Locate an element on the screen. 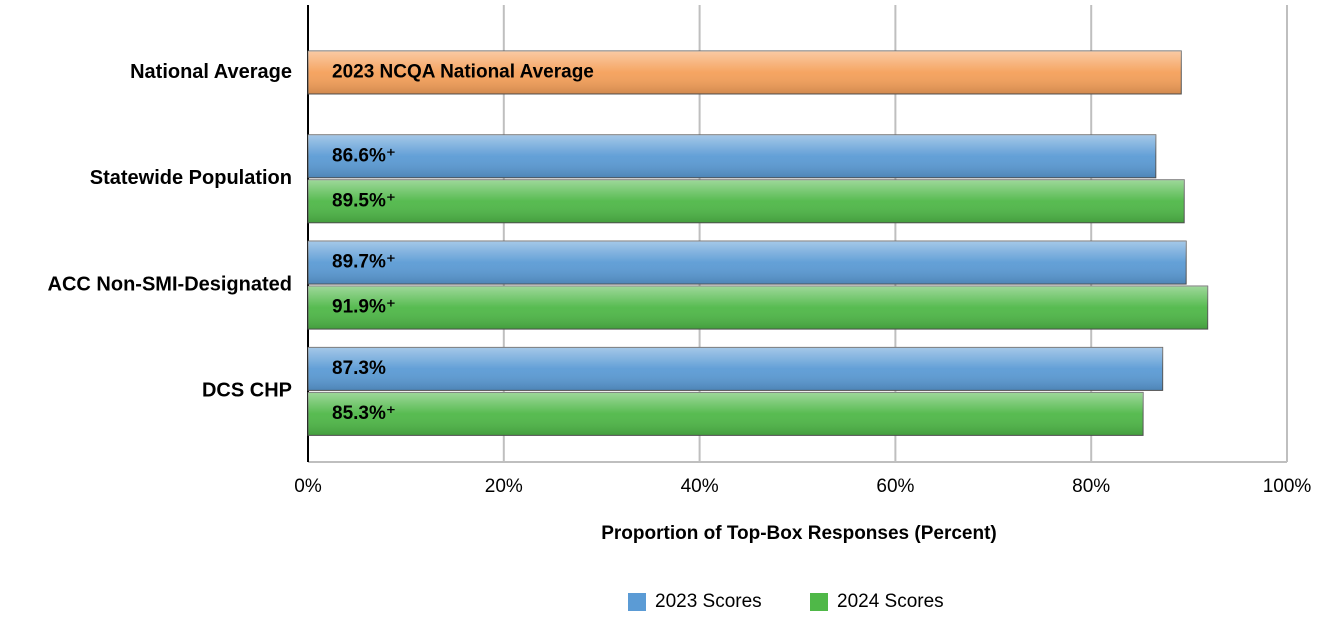 The image size is (1330, 620). x-tick-label: 40% is located at coordinates (700, 486).